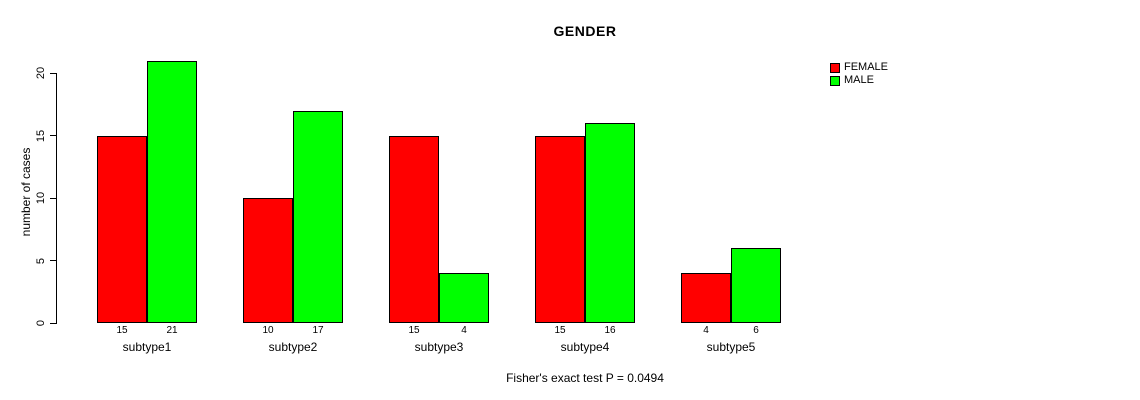 The height and width of the screenshot is (400, 1140). I want to click on bar-value-label: 16, so click(610, 330).